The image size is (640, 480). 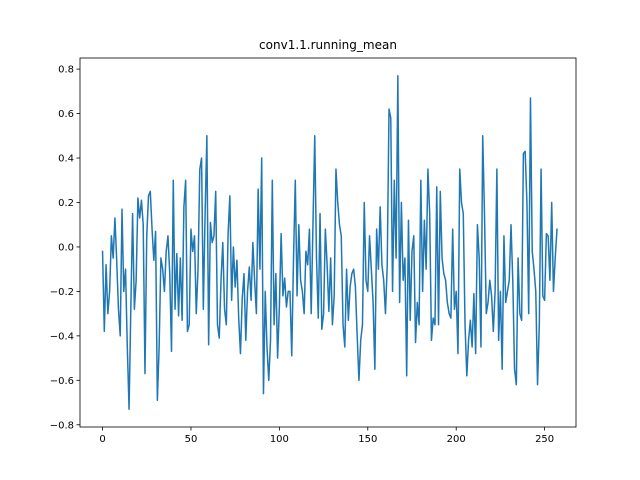 What do you see at coordinates (66, 247) in the screenshot?
I see `y-tick-label: 0.0` at bounding box center [66, 247].